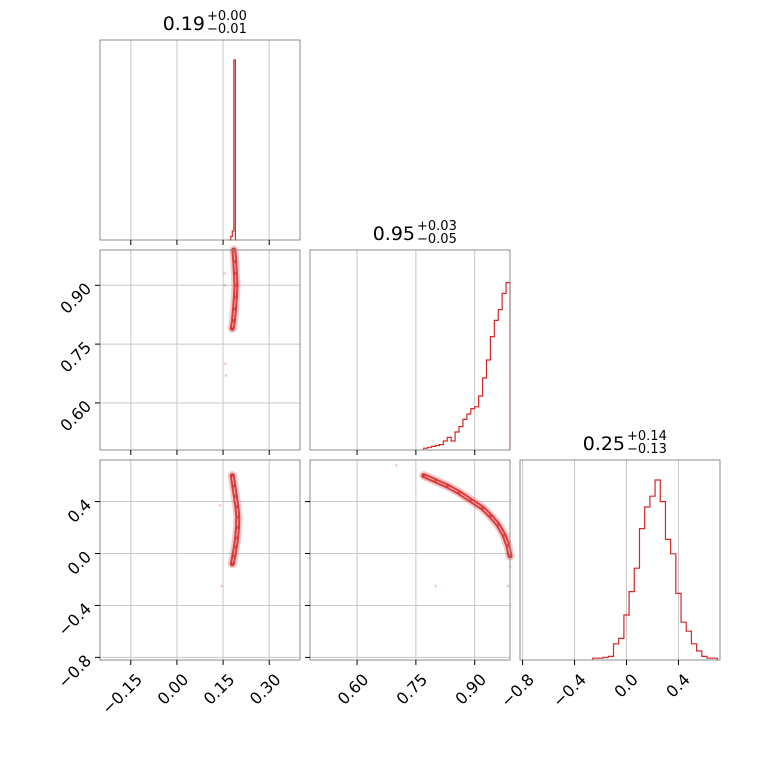 The height and width of the screenshot is (760, 760). Describe the element at coordinates (227, 29) in the screenshot. I see `panel-title-minus: −0.01` at that location.